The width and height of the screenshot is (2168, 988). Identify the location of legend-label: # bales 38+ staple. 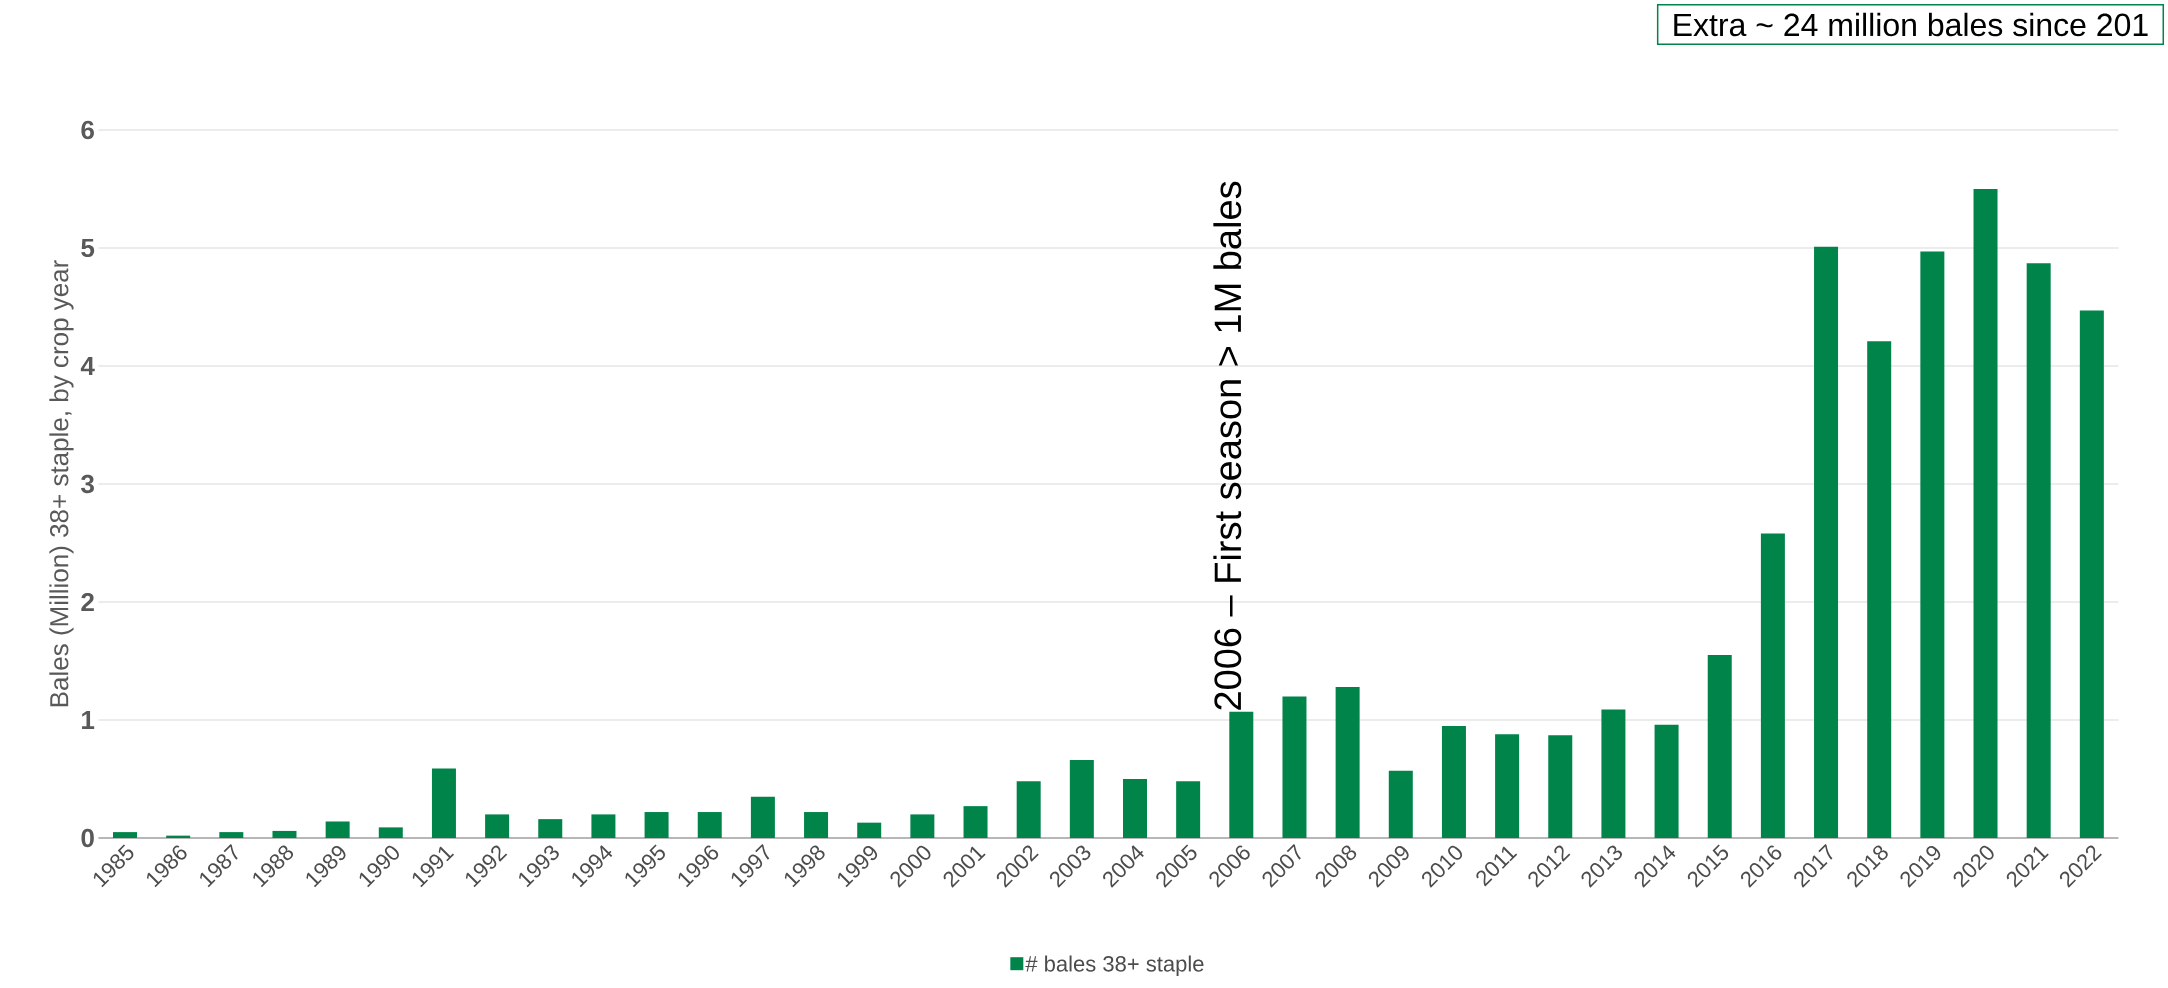
(1114, 965).